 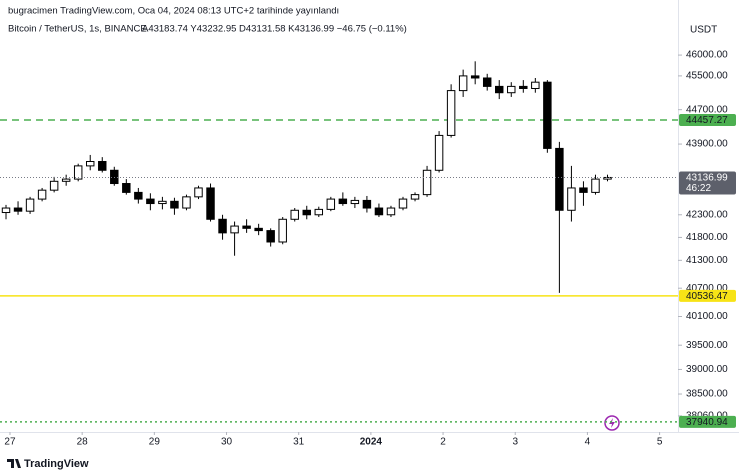 What do you see at coordinates (77, 29) in the screenshot?
I see `symbol: Bitcoin / TetherUS, 1s, BINANCE` at bounding box center [77, 29].